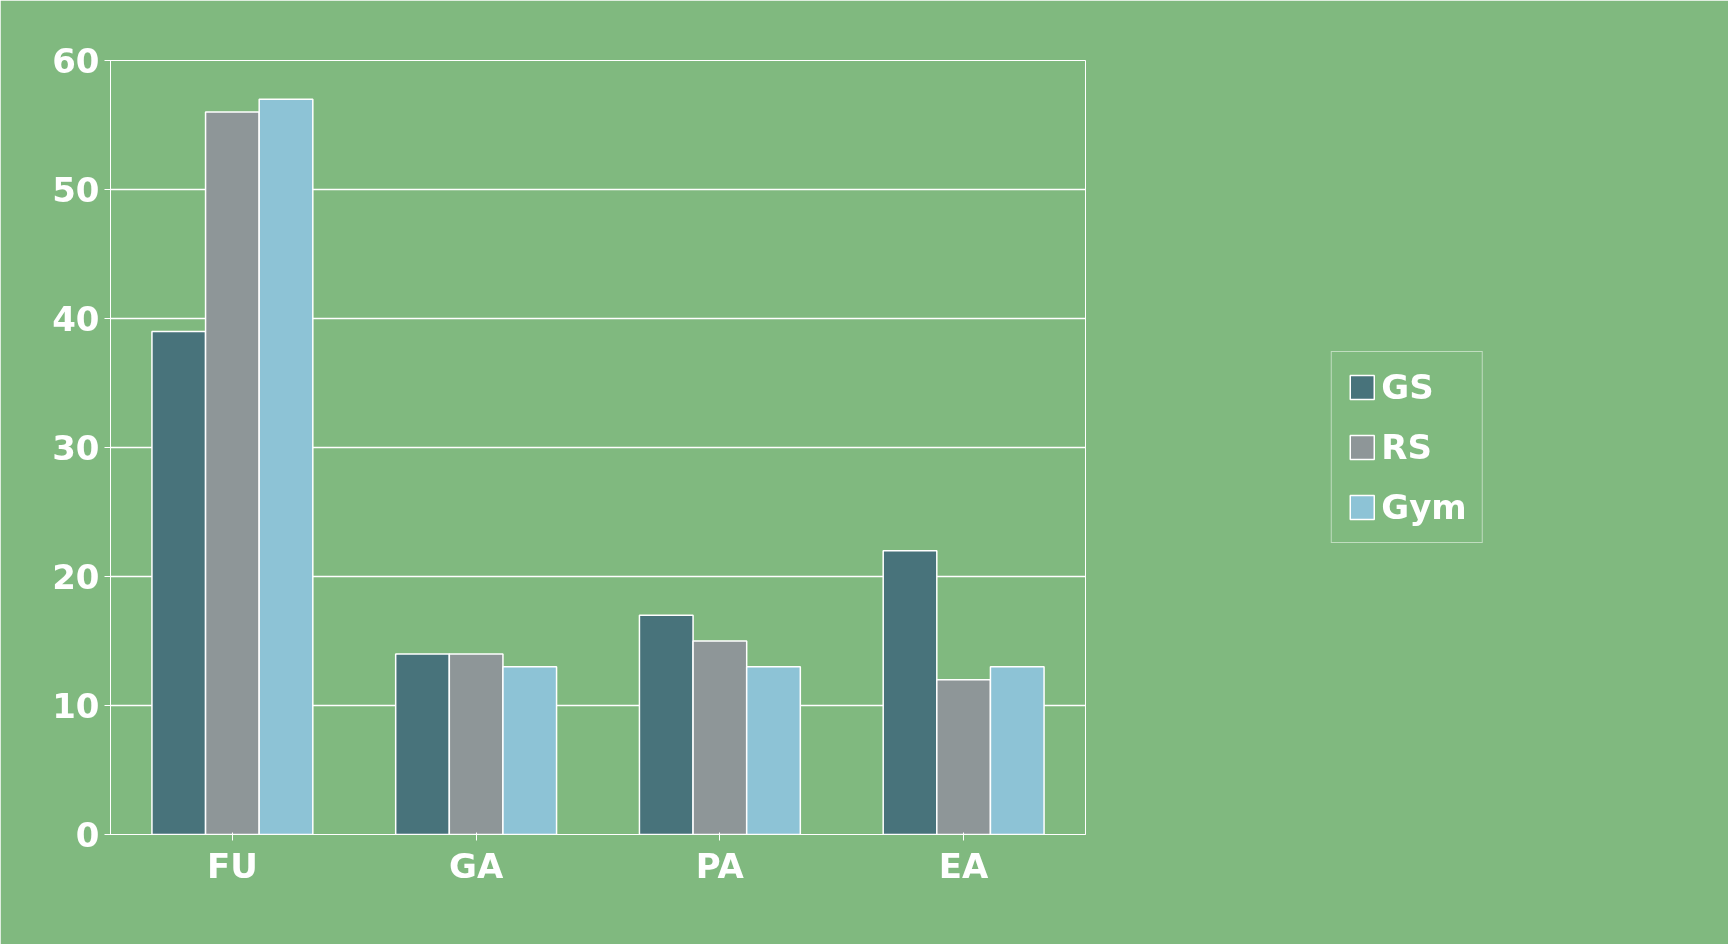 The width and height of the screenshot is (1728, 944). I want to click on y-tick-label: 40, so click(76, 319).